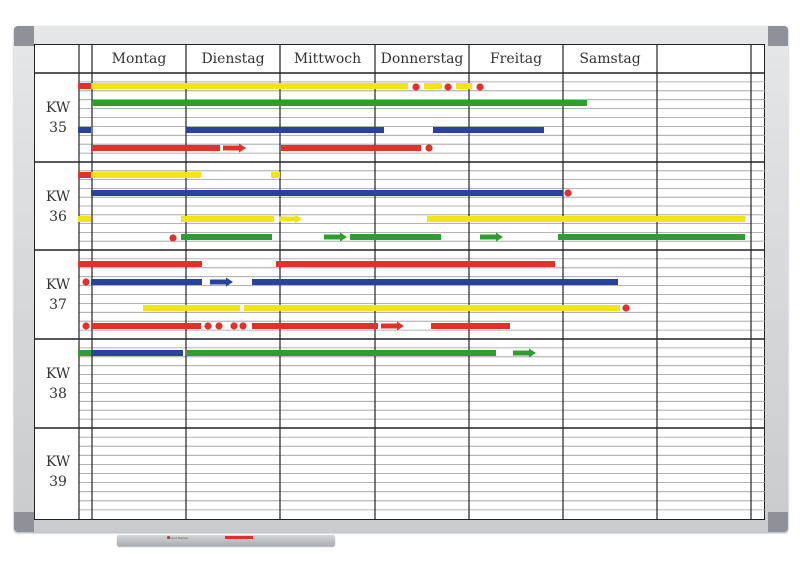 The image size is (800, 566). I want to click on week-number: 36, so click(58, 217).